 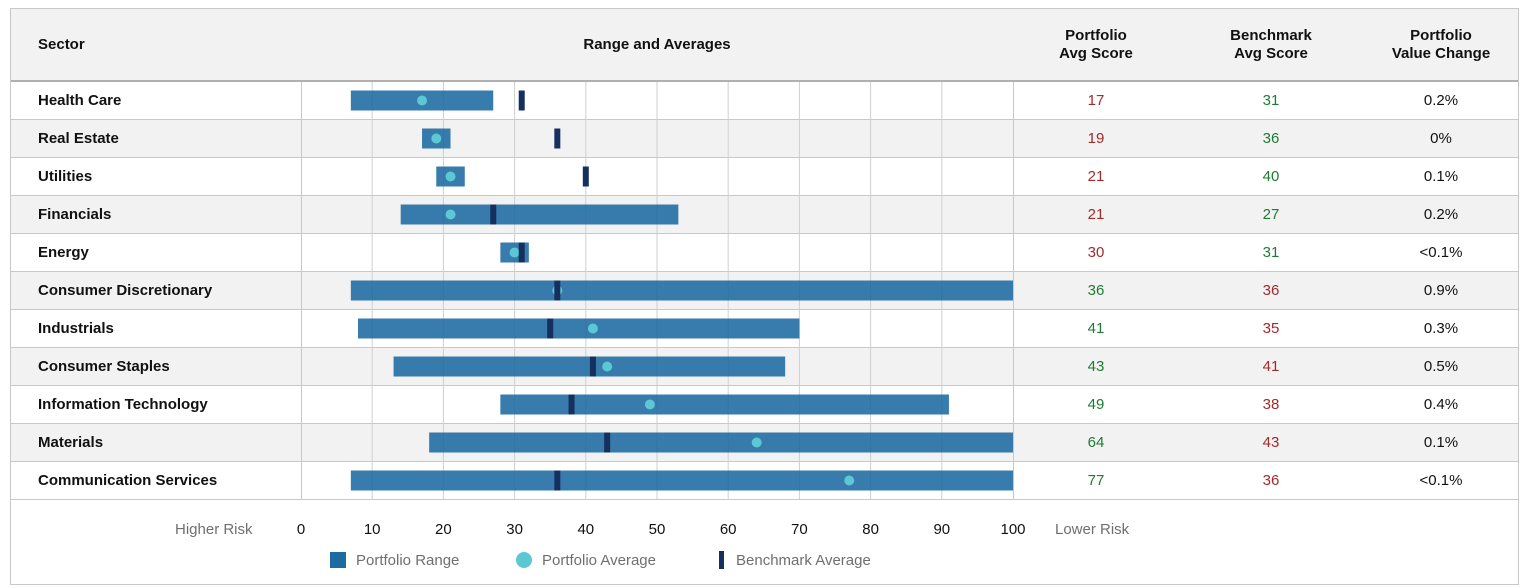 What do you see at coordinates (408, 560) in the screenshot?
I see `legend-range-label: Portfolio Range` at bounding box center [408, 560].